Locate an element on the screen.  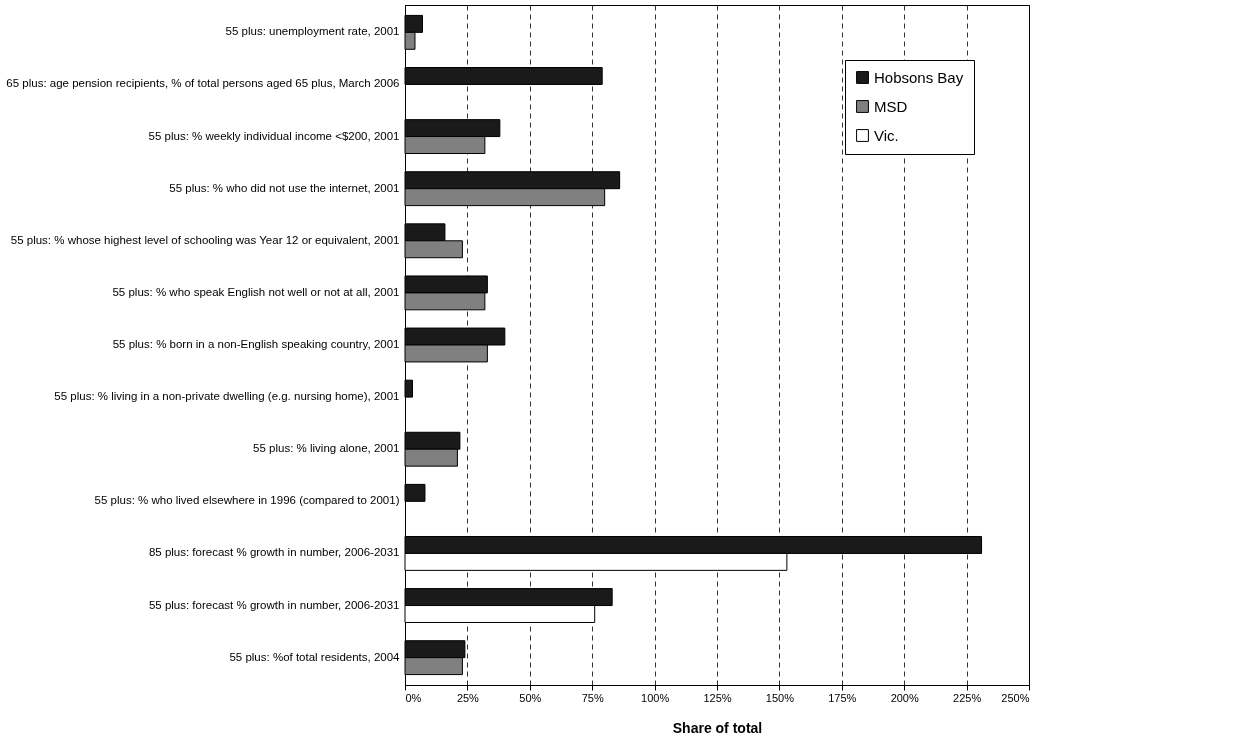
legend-label: Vic. is located at coordinates (886, 135).